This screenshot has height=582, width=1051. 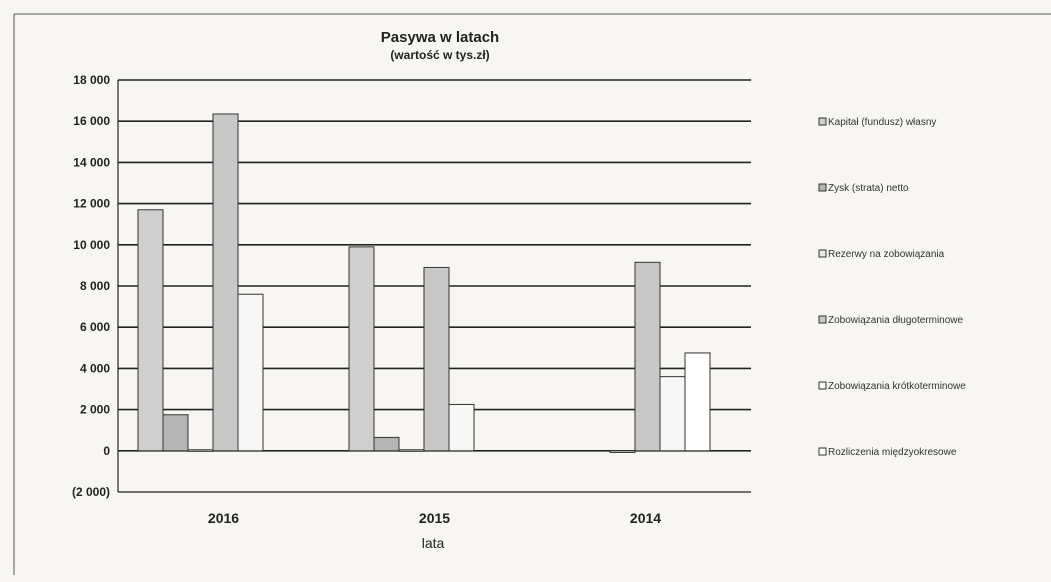 What do you see at coordinates (433, 543) in the screenshot?
I see `x-axis-title: lata` at bounding box center [433, 543].